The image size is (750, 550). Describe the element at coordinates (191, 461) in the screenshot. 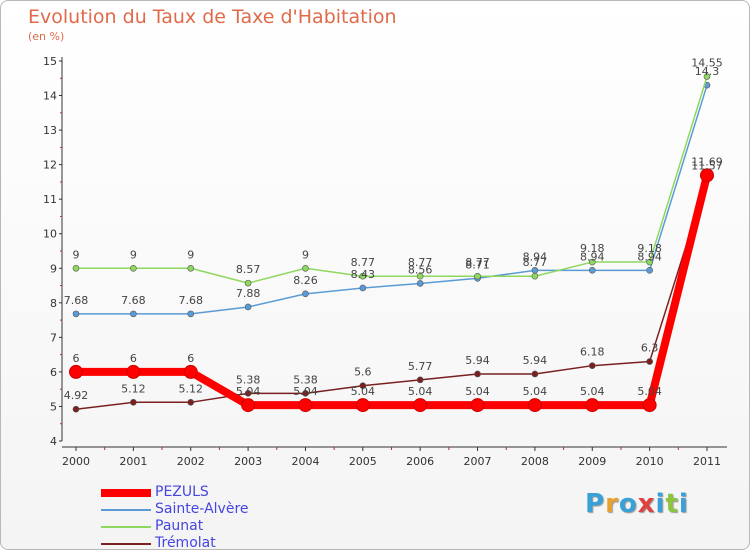

I see `x-tick-label: 2002` at that location.